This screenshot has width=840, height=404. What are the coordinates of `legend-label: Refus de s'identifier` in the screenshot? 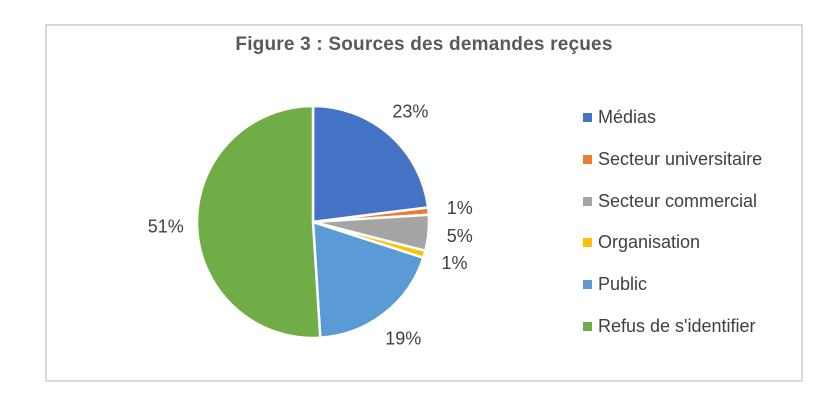 It's located at (677, 325).